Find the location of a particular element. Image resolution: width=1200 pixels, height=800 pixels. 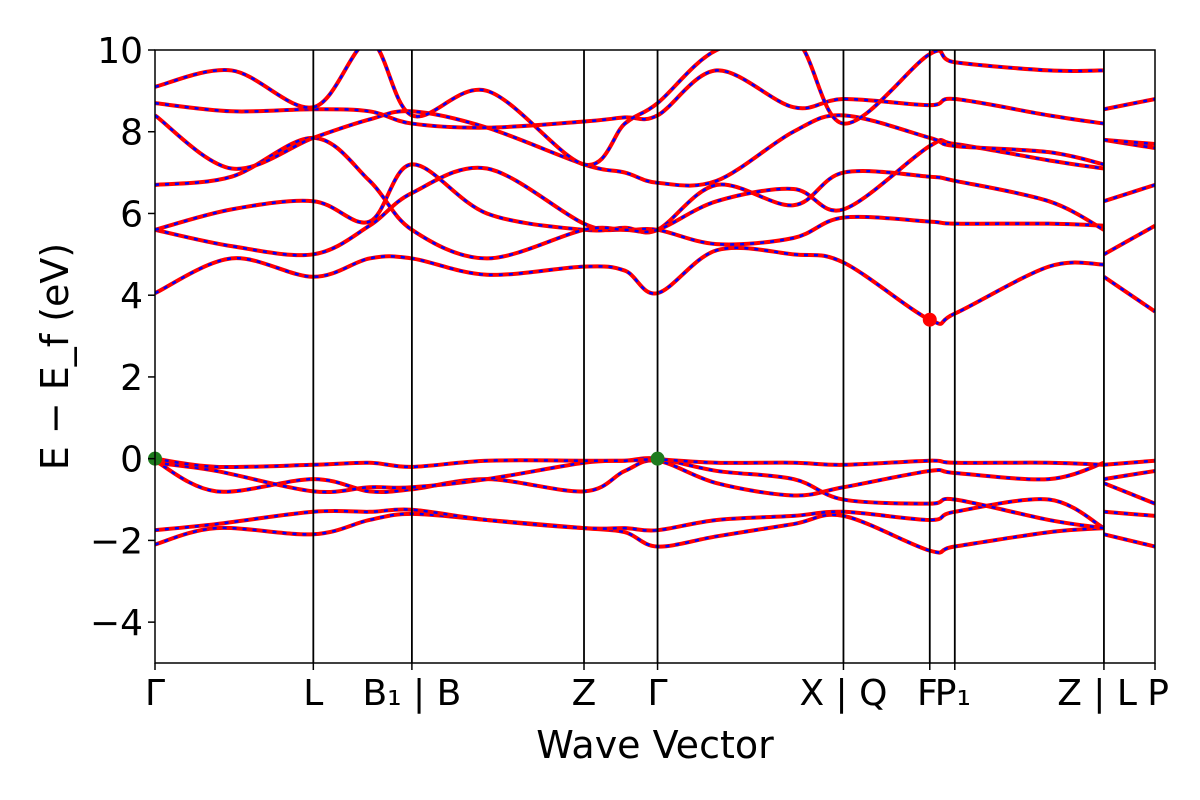

y-tick-label: 4 is located at coordinates (131, 296).